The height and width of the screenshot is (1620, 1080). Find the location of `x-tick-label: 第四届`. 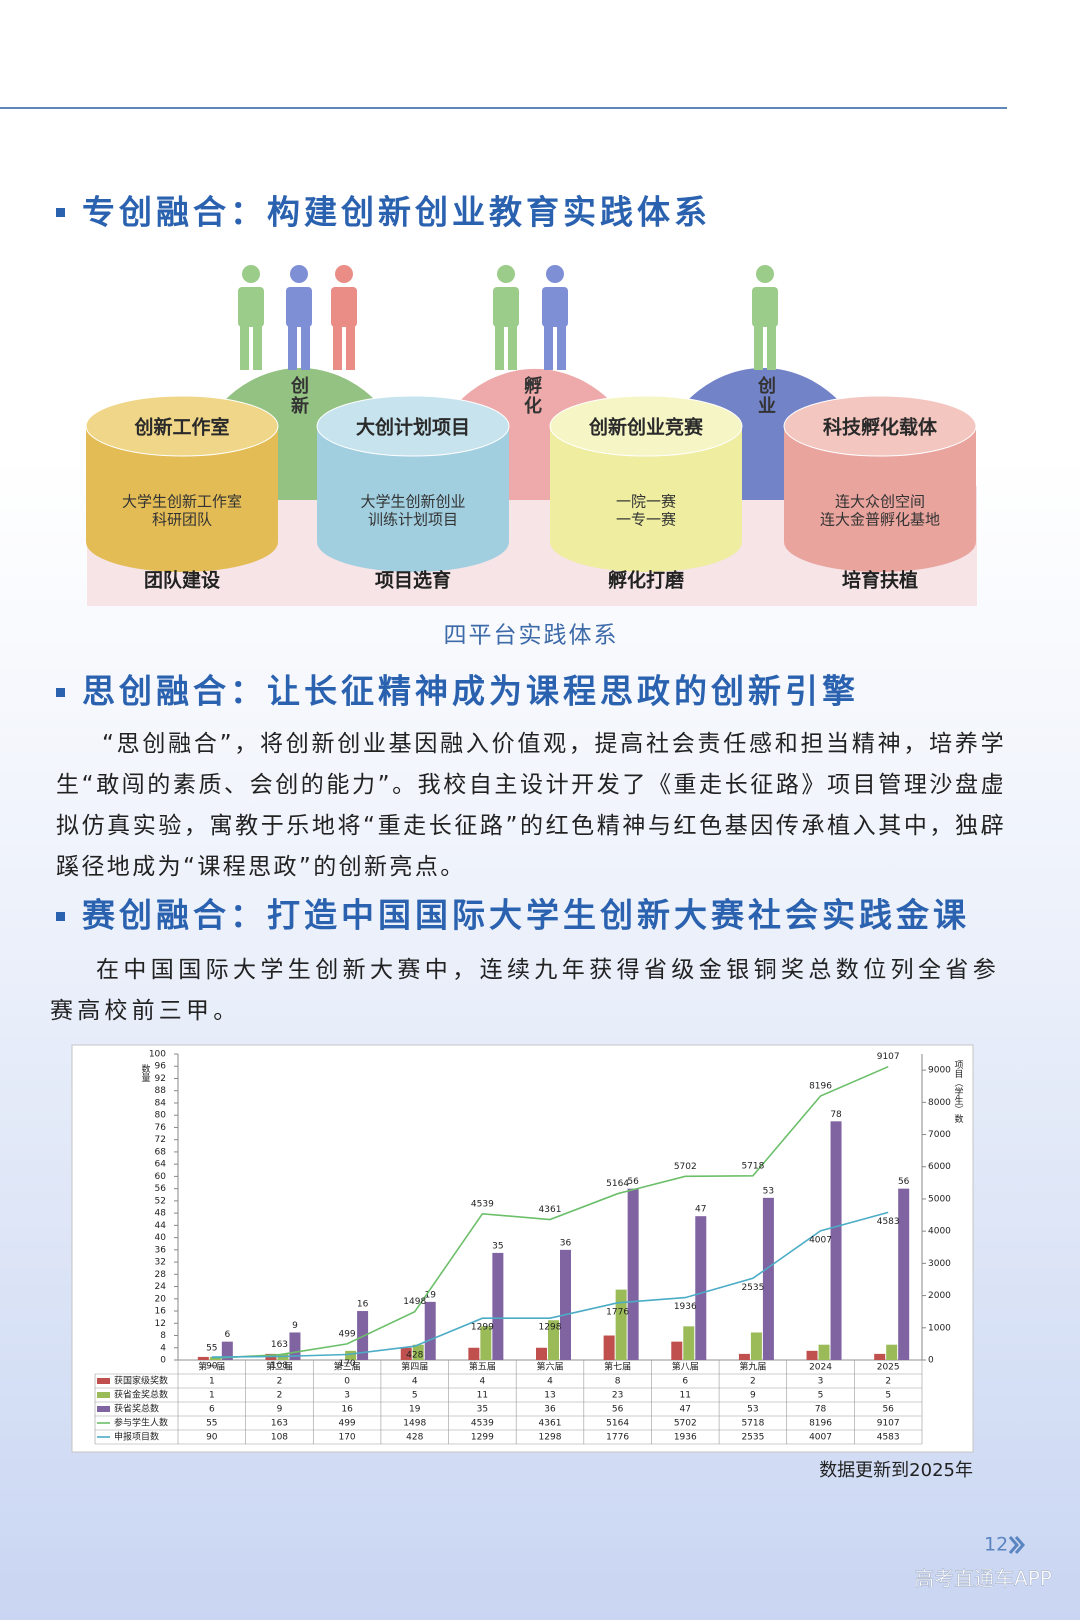

x-tick-label: 第四届 is located at coordinates (414, 1367).